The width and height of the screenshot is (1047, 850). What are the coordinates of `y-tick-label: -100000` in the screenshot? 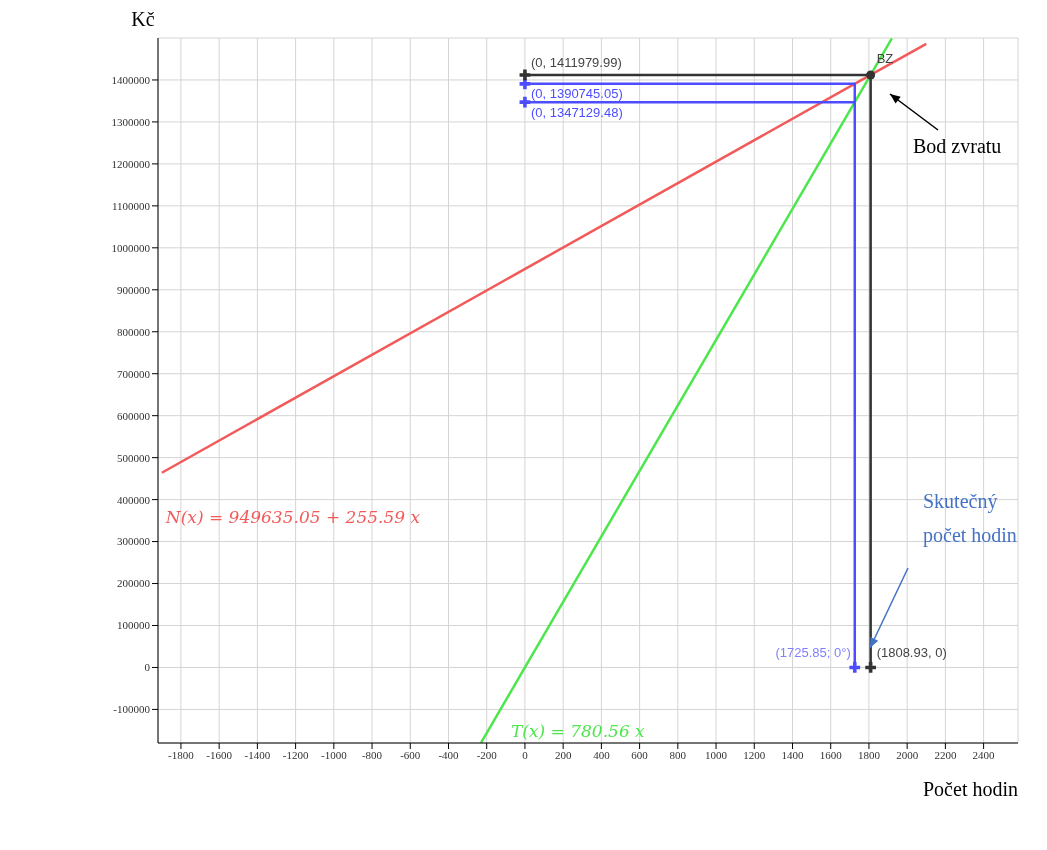 It's located at (132, 709).